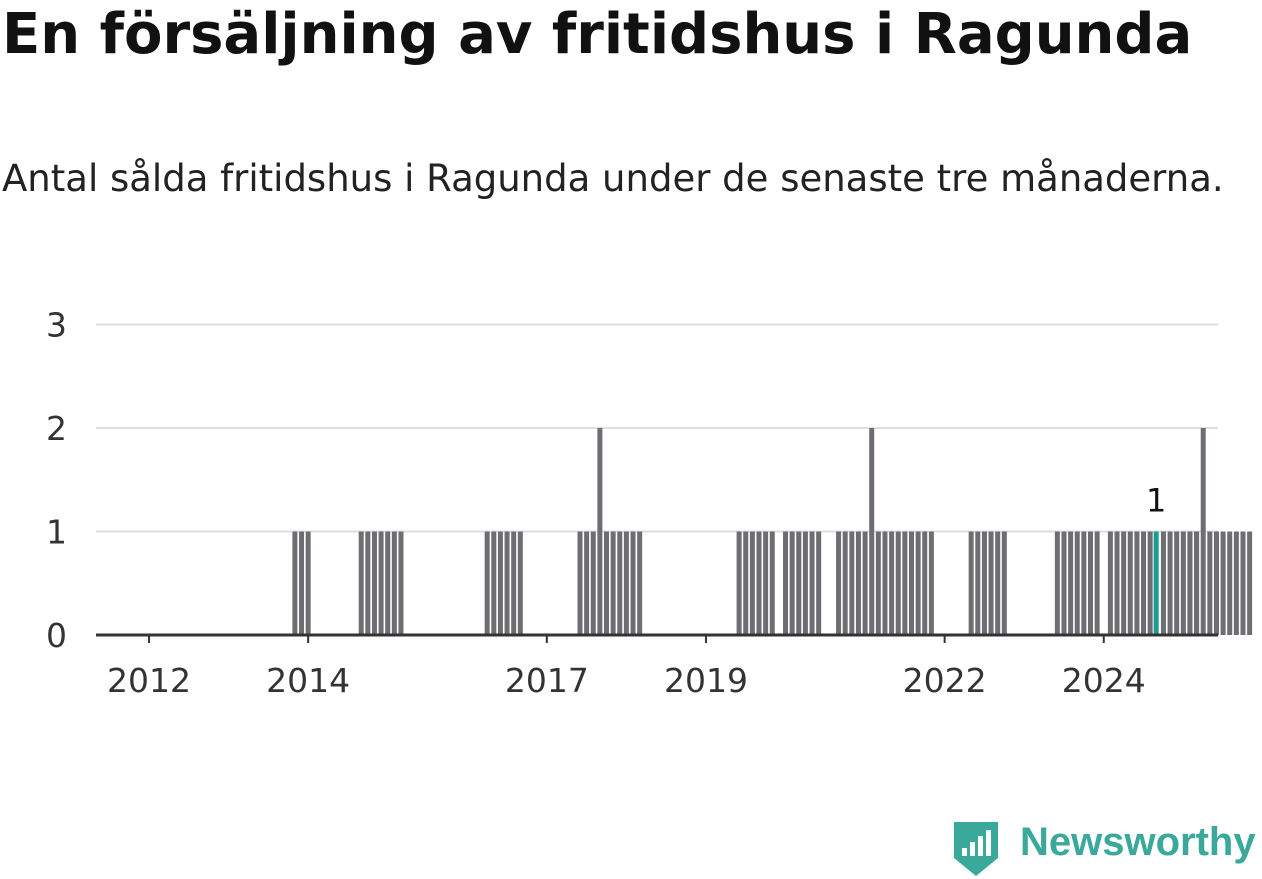  What do you see at coordinates (945, 680) in the screenshot?
I see `x-tick-label: 2022` at bounding box center [945, 680].